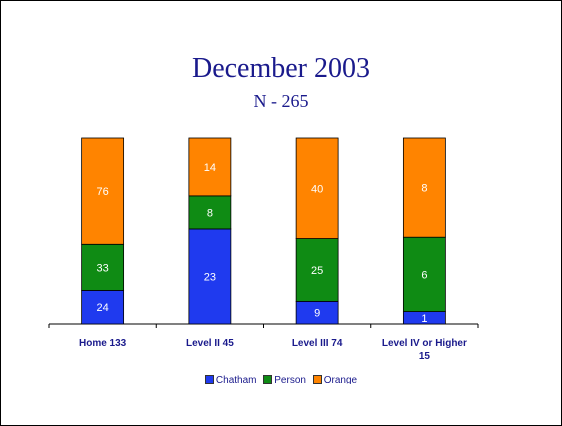  I want to click on bar-home-person, so click(103, 267).